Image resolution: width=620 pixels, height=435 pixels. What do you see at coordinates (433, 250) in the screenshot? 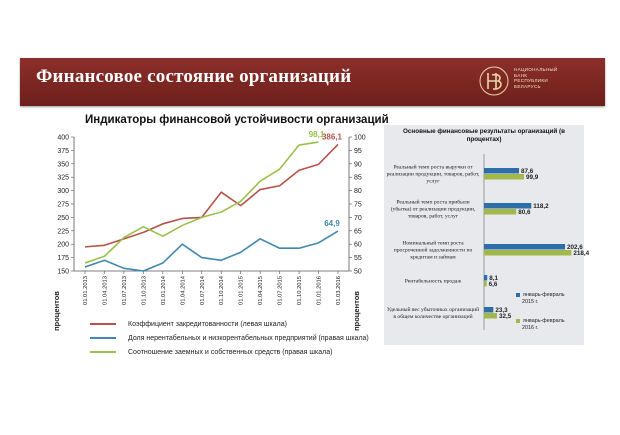
I see `category-label: просроченной задолженности по` at bounding box center [433, 250].